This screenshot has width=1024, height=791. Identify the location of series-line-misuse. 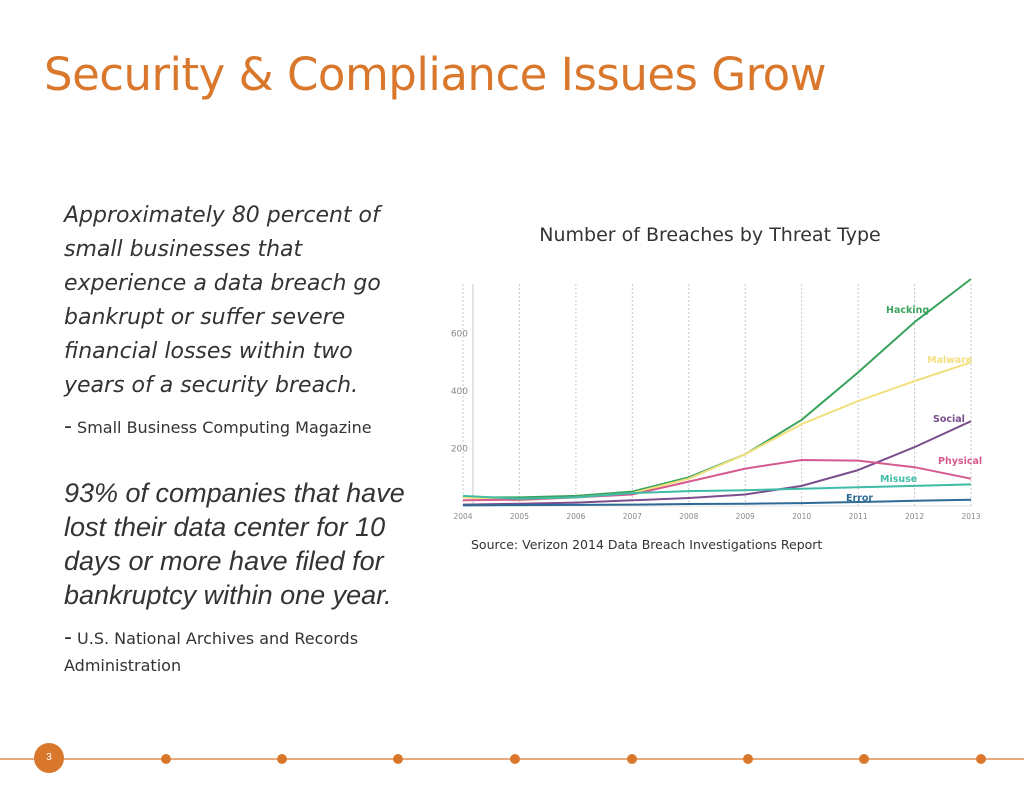
(717, 491).